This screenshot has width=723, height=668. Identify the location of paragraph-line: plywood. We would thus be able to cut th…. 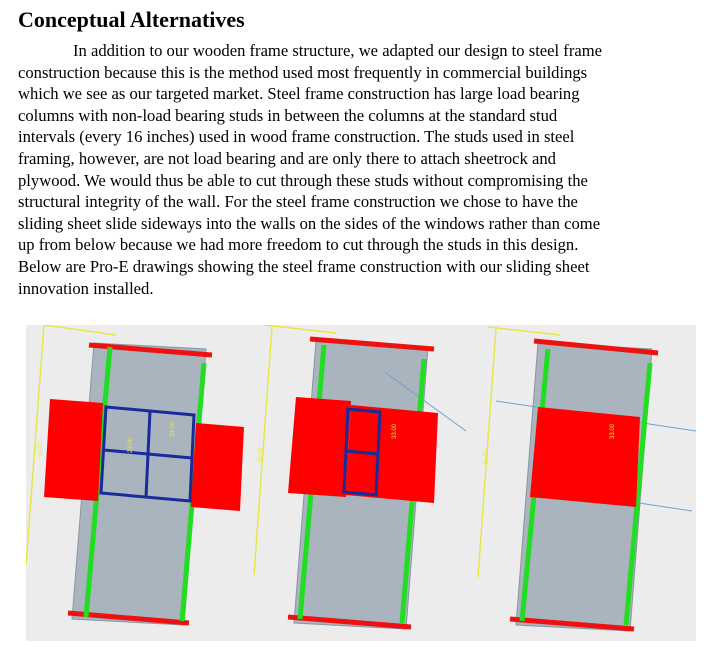
(303, 180).